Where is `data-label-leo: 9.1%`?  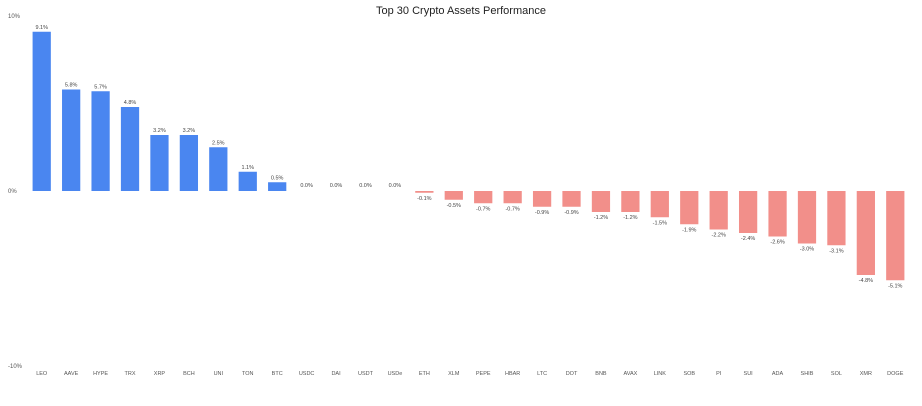
data-label-leo: 9.1% is located at coordinates (41, 28).